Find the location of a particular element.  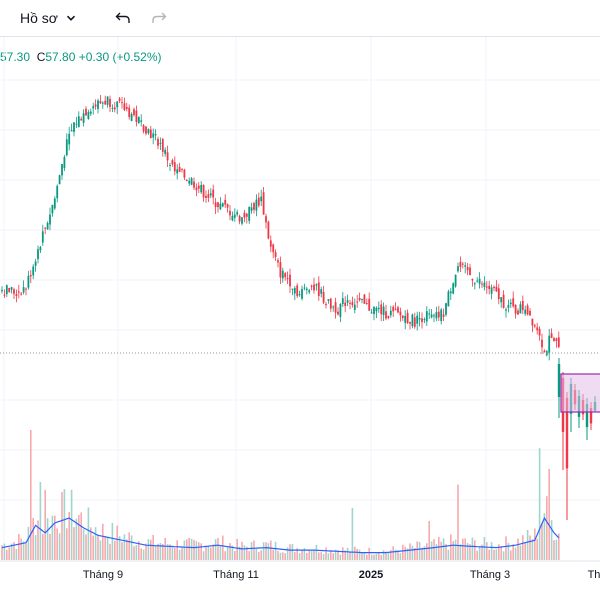

undo-button is located at coordinates (123, 18).